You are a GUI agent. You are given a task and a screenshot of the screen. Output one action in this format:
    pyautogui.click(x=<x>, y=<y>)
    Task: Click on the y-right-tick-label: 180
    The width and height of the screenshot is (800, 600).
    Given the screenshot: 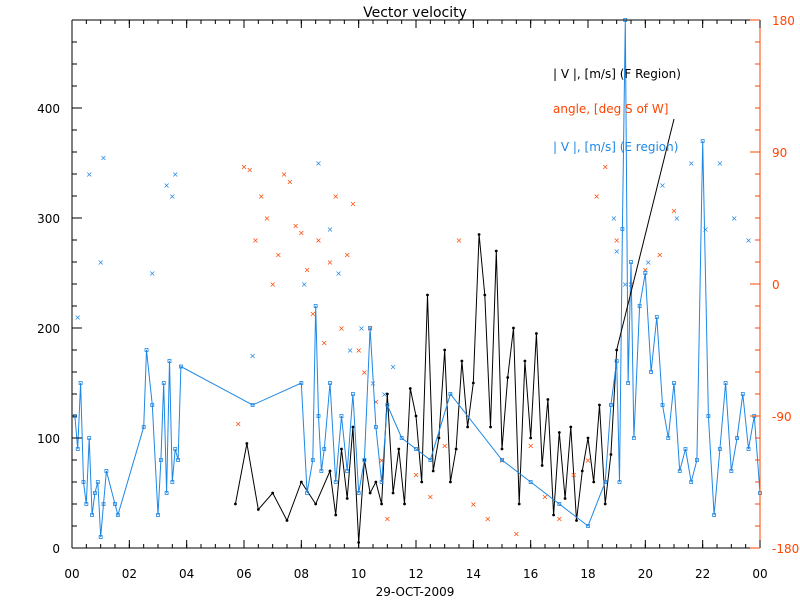 What is the action you would take?
    pyautogui.click(x=783, y=21)
    